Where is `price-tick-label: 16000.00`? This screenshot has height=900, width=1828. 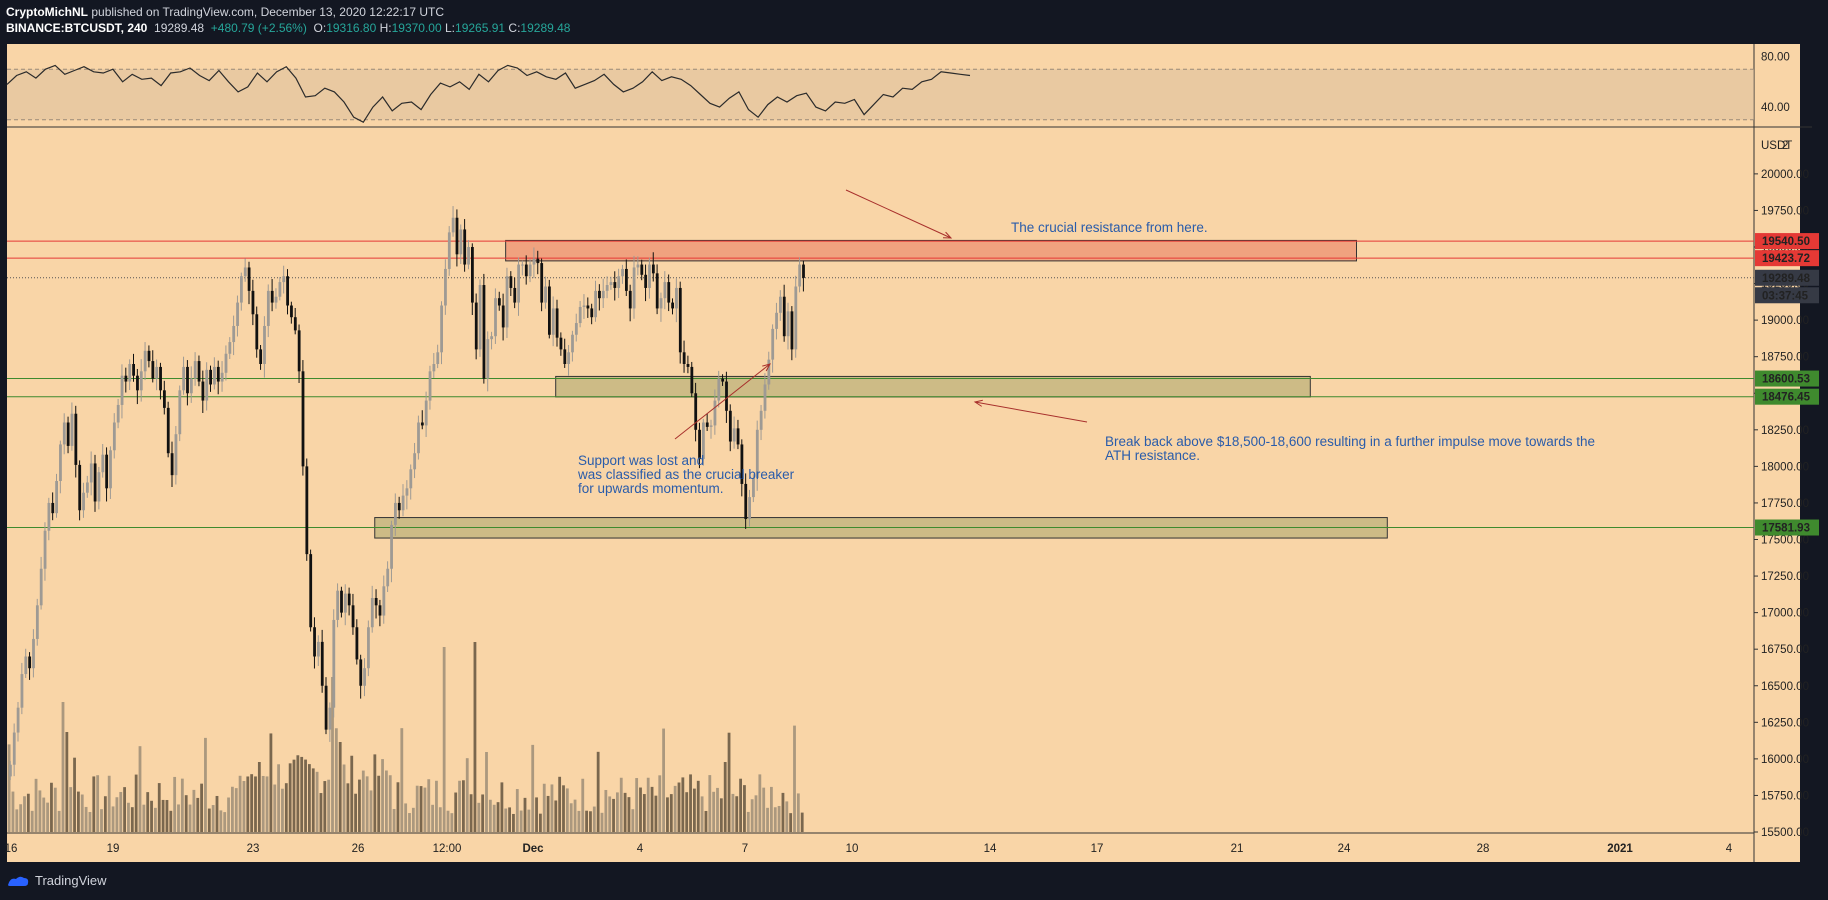 price-tick-label: 16000.00 is located at coordinates (1785, 760).